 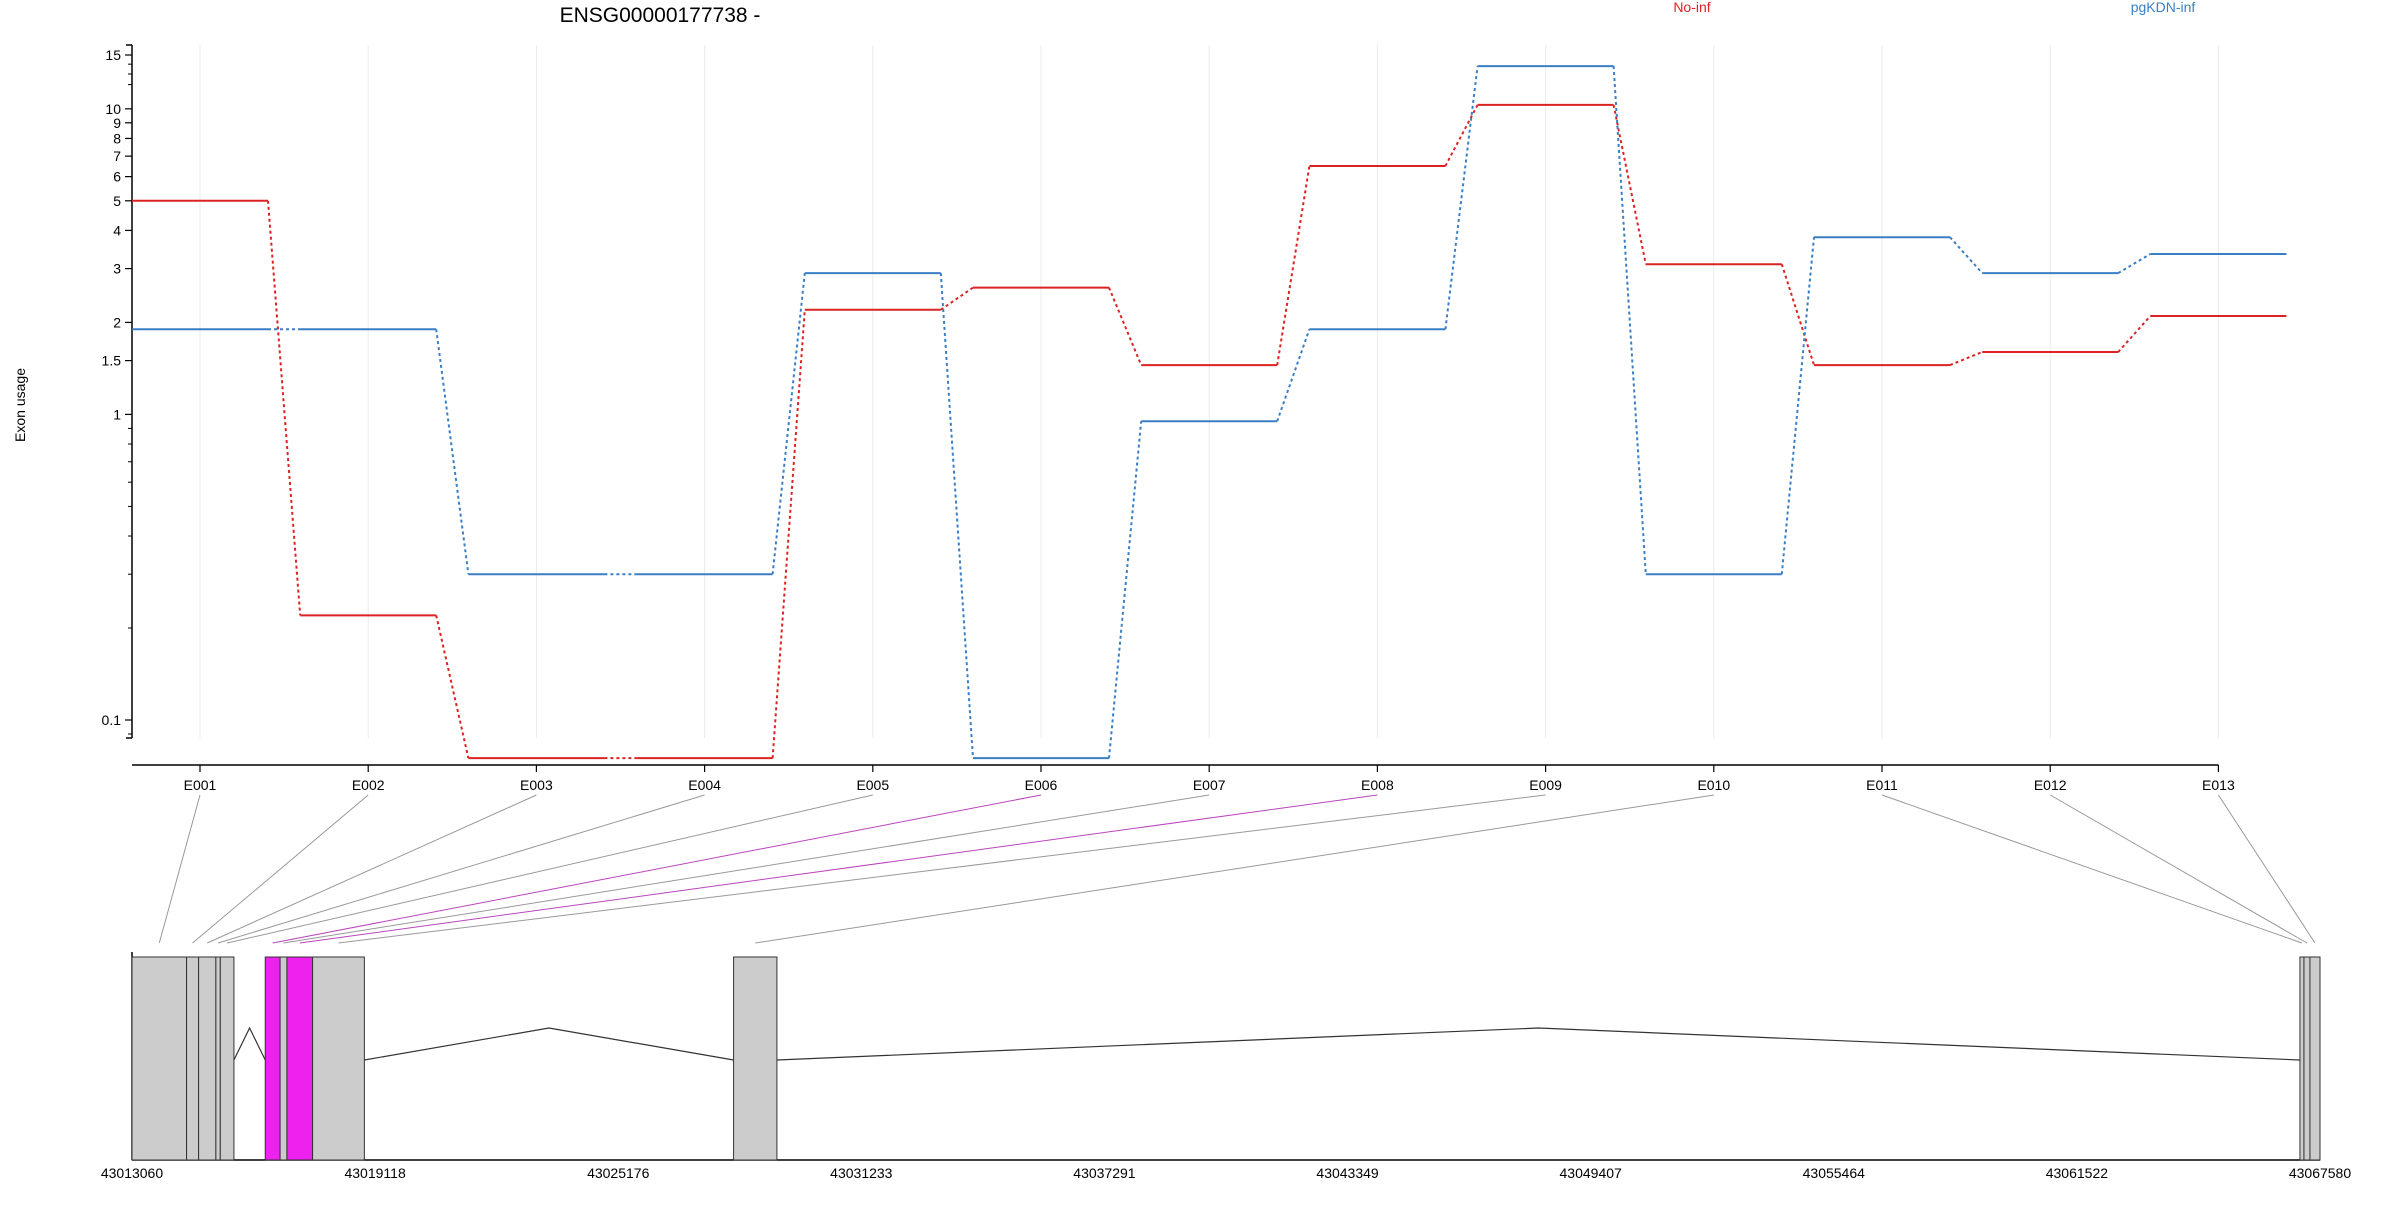 What do you see at coordinates (2178, 869) in the screenshot?
I see `exon-connector-e012` at bounding box center [2178, 869].